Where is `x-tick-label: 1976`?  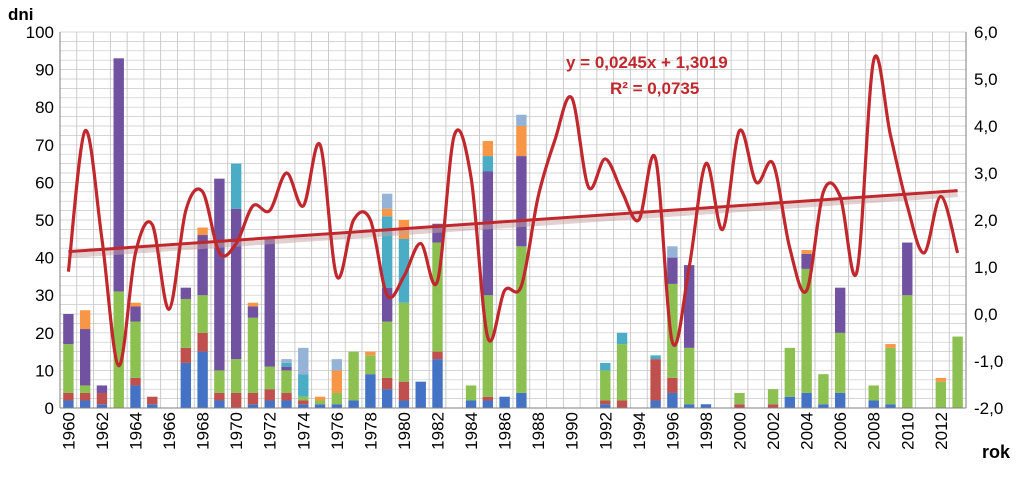
x-tick-label: 1976 is located at coordinates (337, 431).